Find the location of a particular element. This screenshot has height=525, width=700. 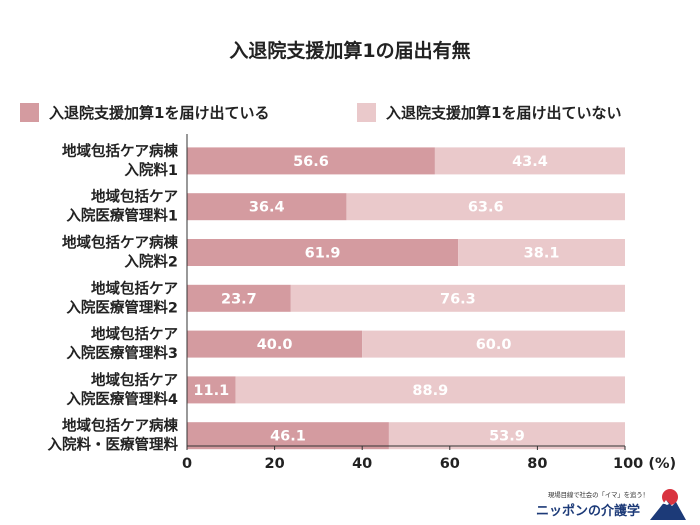

bar-value-label: 38.1 is located at coordinates (542, 254).